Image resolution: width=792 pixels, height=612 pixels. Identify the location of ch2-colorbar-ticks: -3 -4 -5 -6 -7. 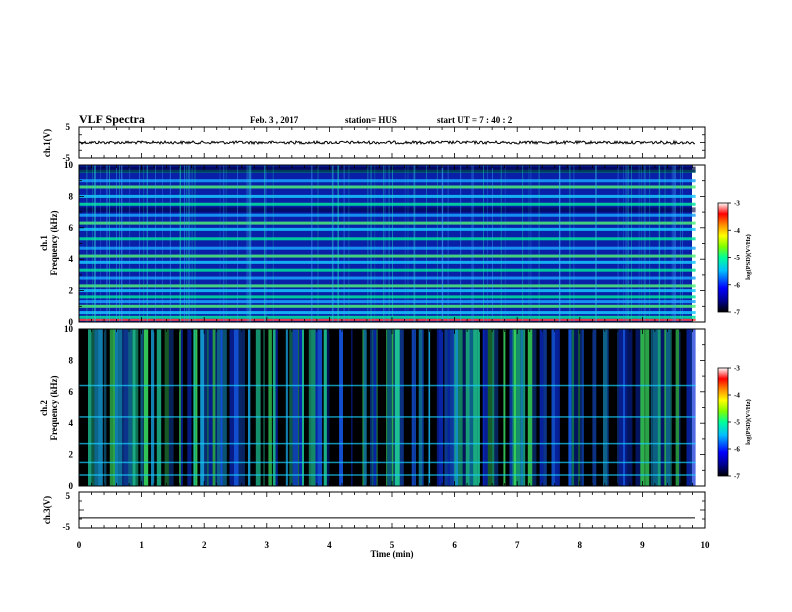
(734, 423).